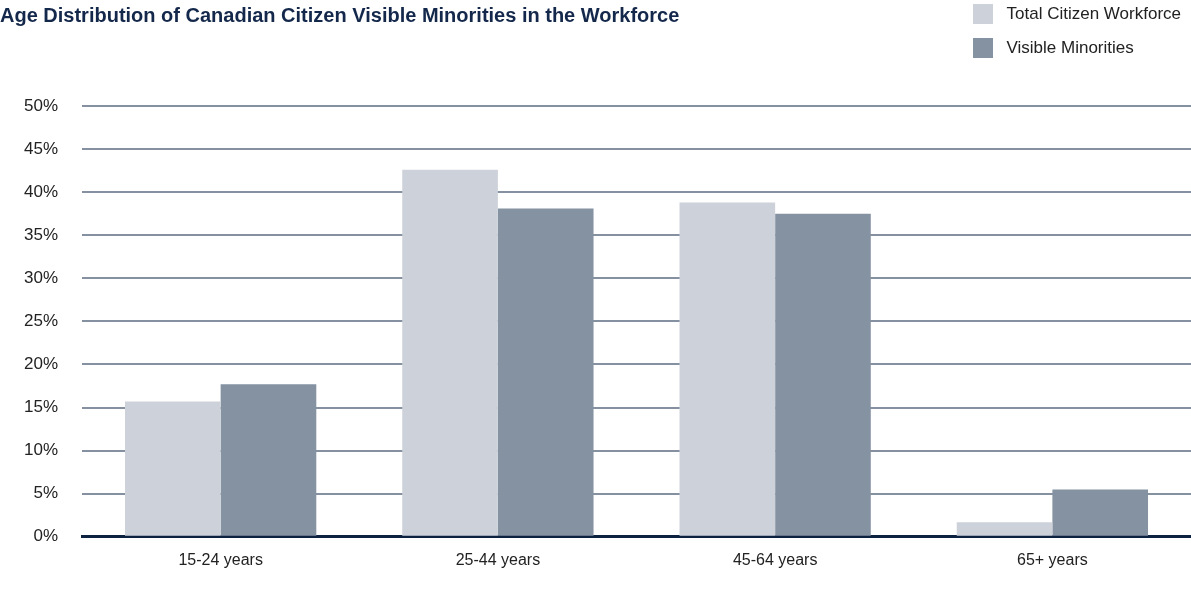  What do you see at coordinates (1070, 48) in the screenshot?
I see `legend-label: Visible Minorities` at bounding box center [1070, 48].